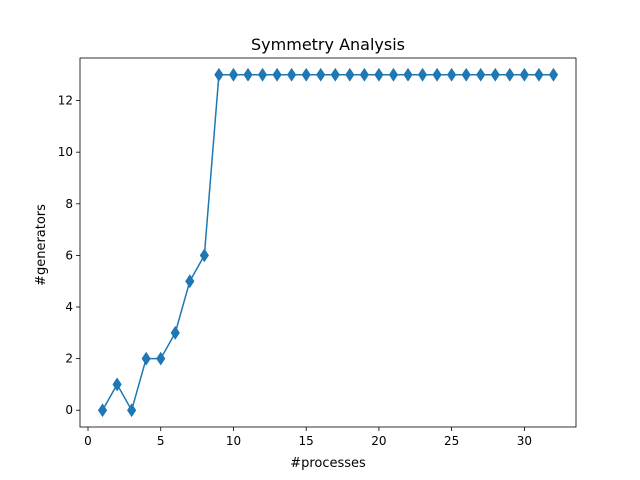 The height and width of the screenshot is (480, 640). Describe the element at coordinates (88, 441) in the screenshot. I see `x-tick-label-0: 0` at that location.